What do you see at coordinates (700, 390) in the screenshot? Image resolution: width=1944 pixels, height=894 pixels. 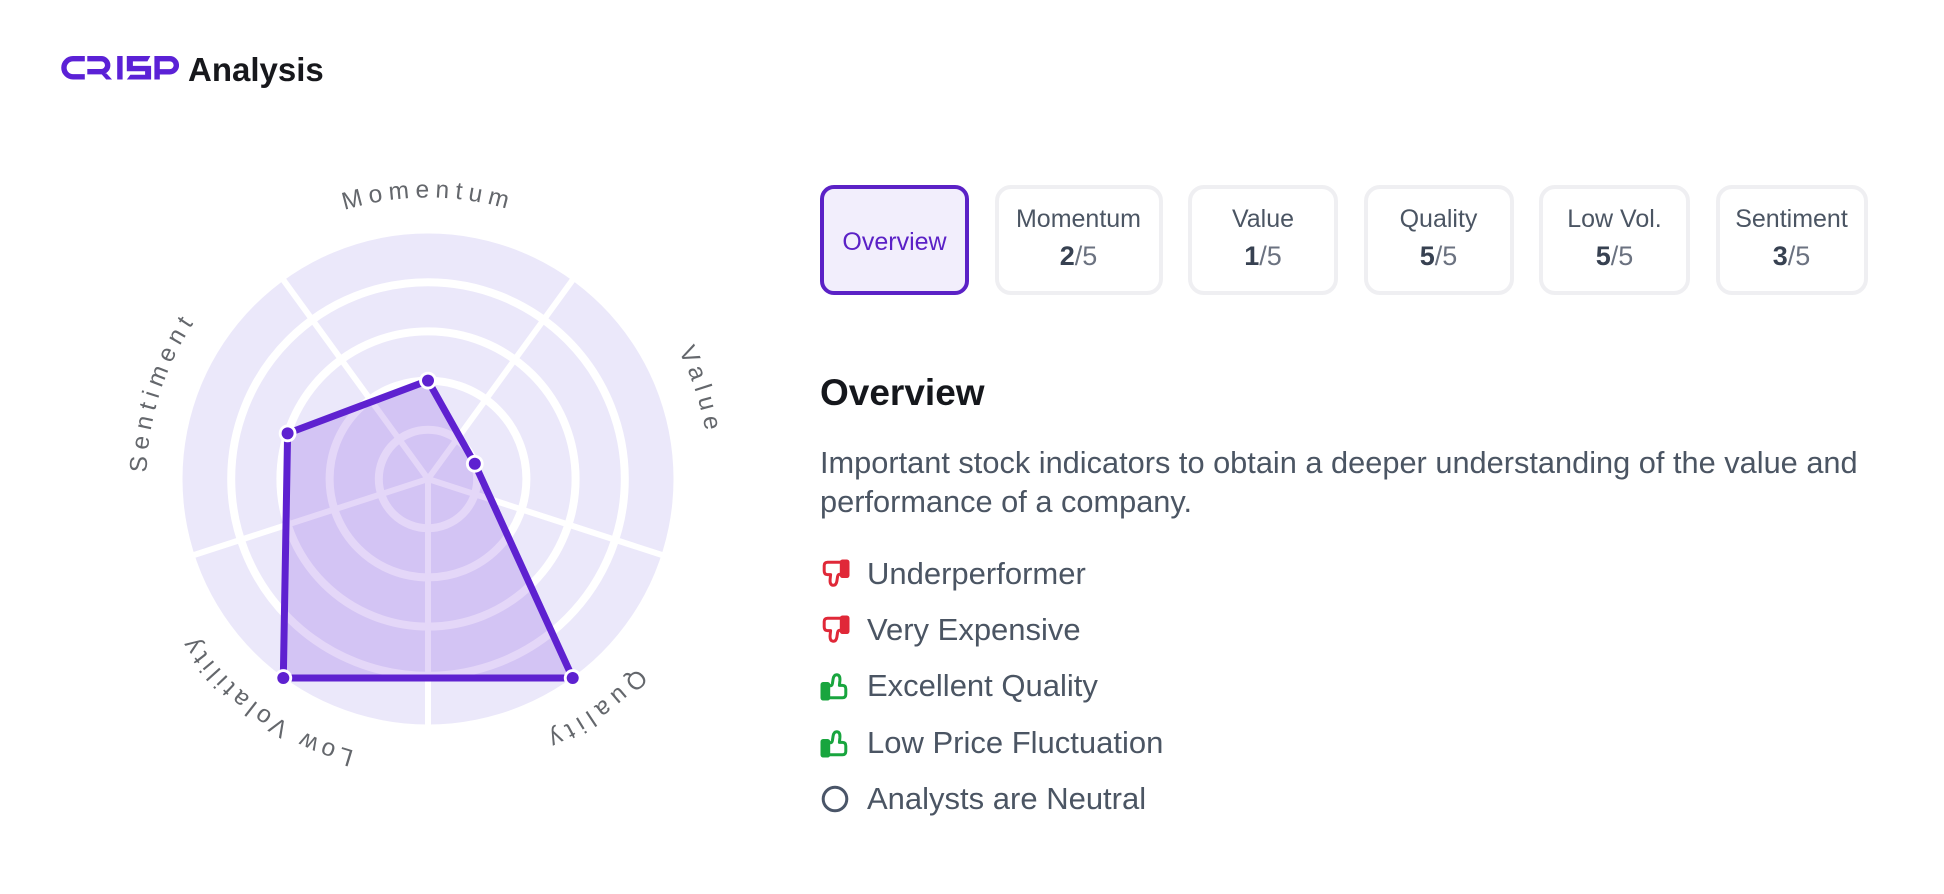 I see `svg-text: Value` at bounding box center [700, 390].